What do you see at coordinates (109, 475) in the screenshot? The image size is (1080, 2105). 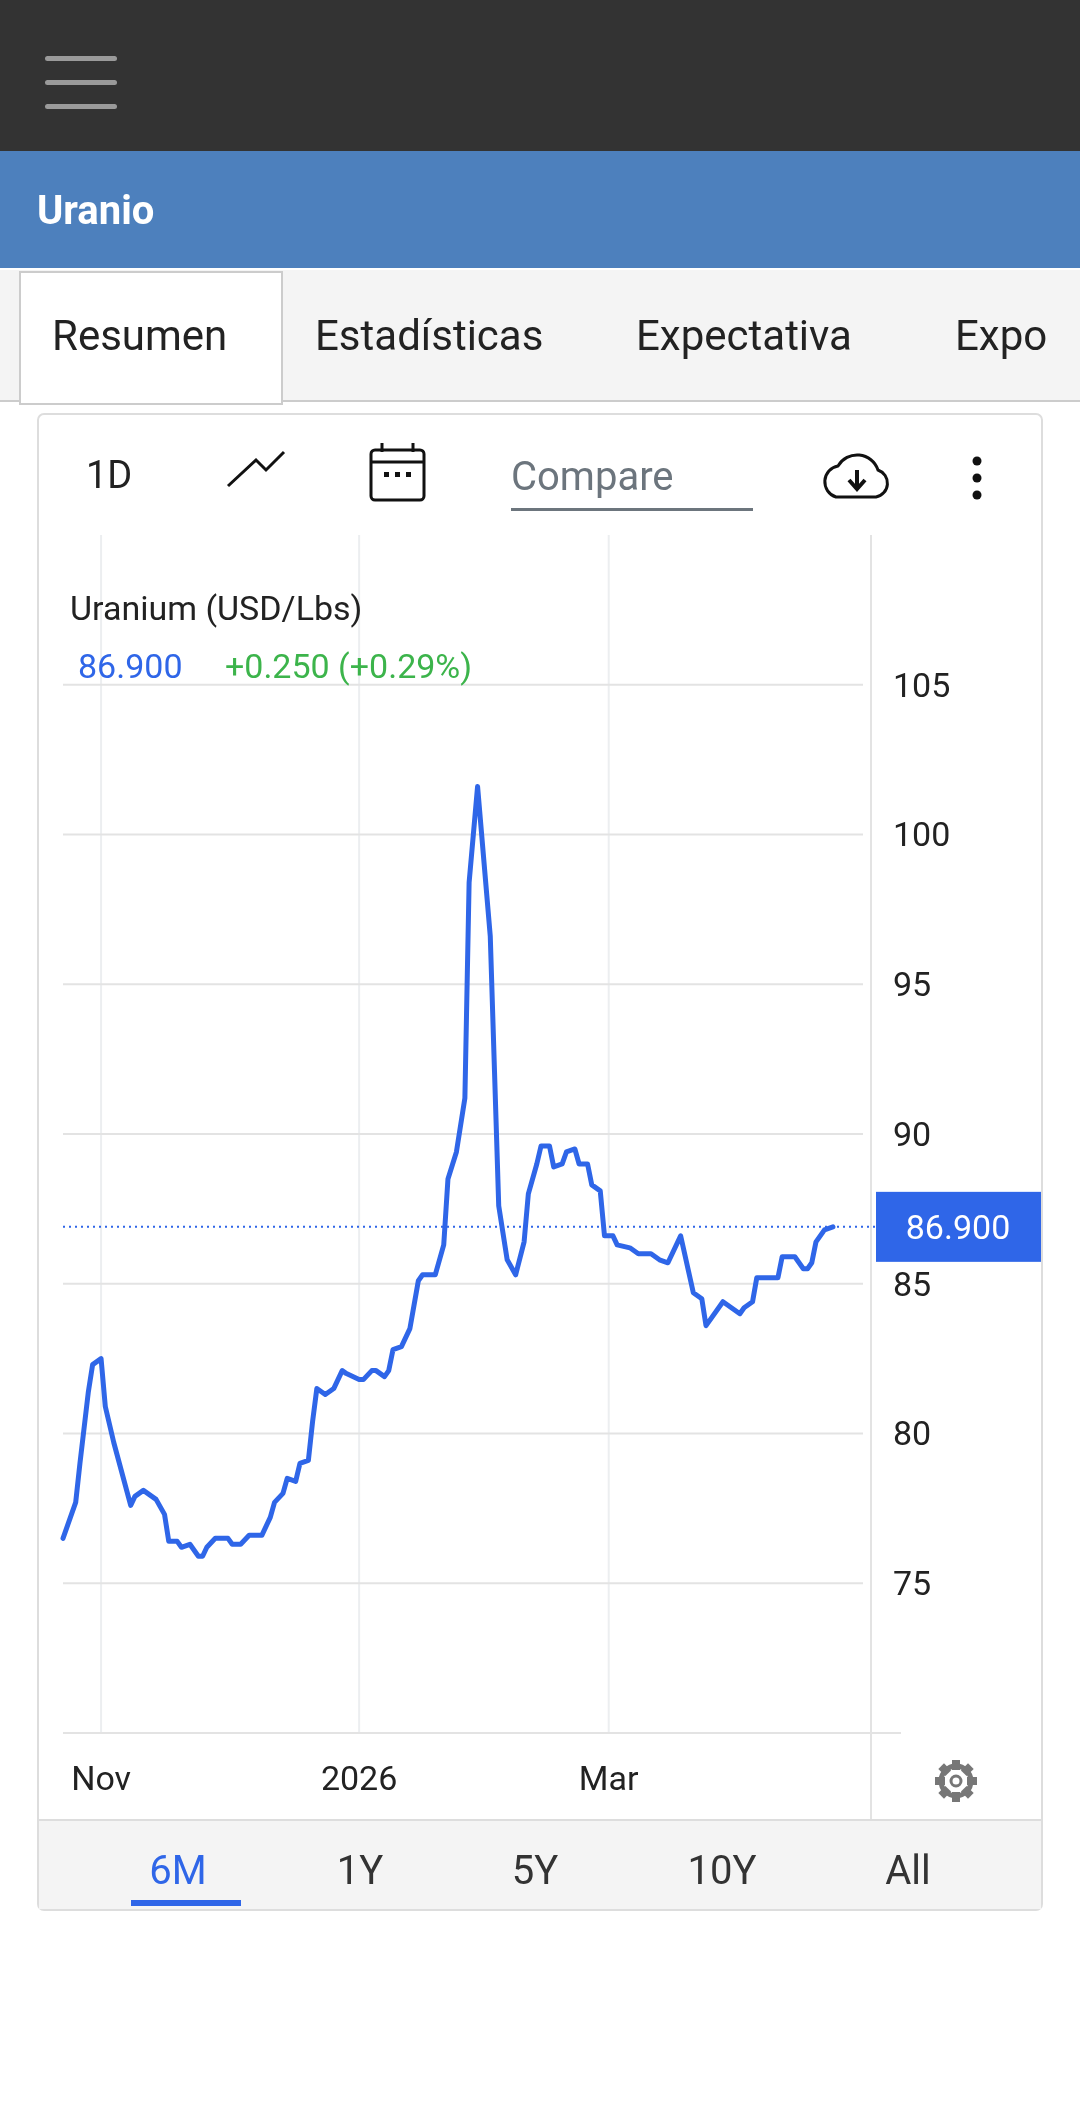 I see `text: 1D` at bounding box center [109, 475].